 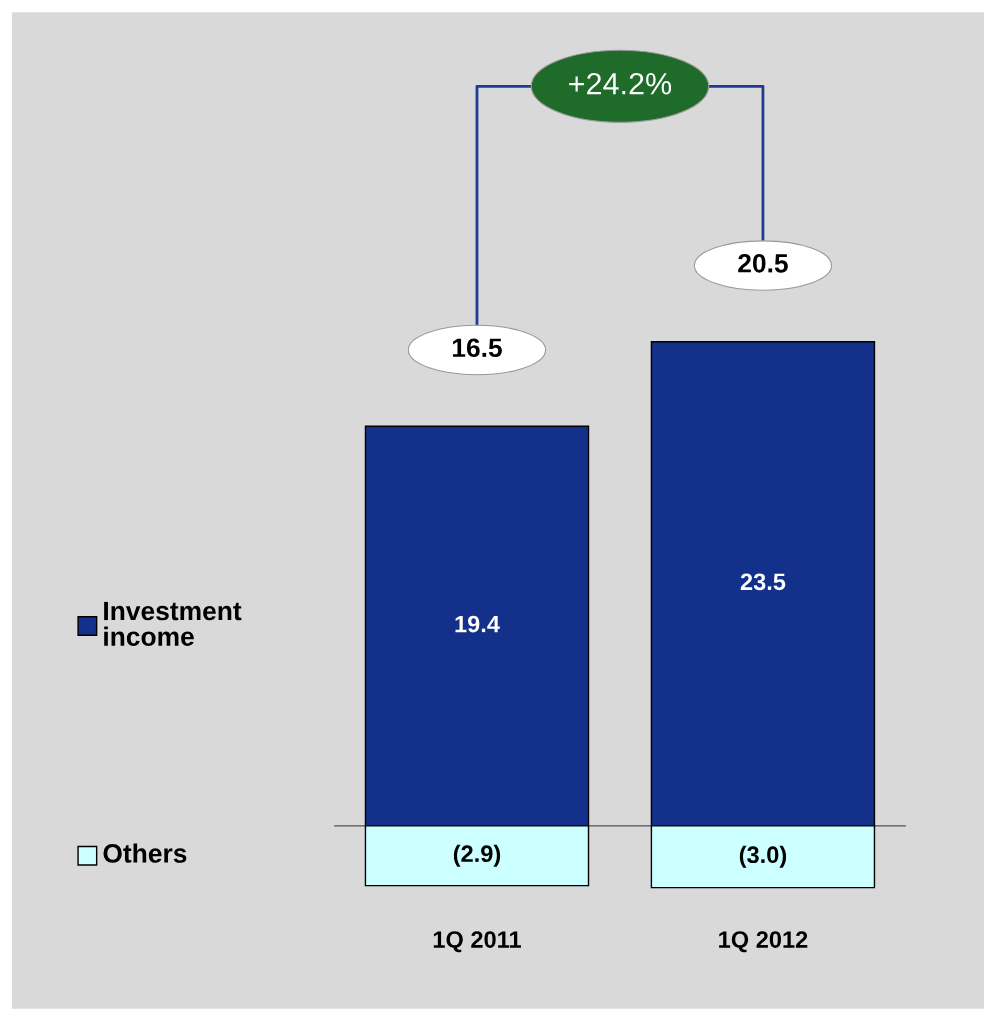 I want to click on legend-label: Others, so click(x=145, y=853).